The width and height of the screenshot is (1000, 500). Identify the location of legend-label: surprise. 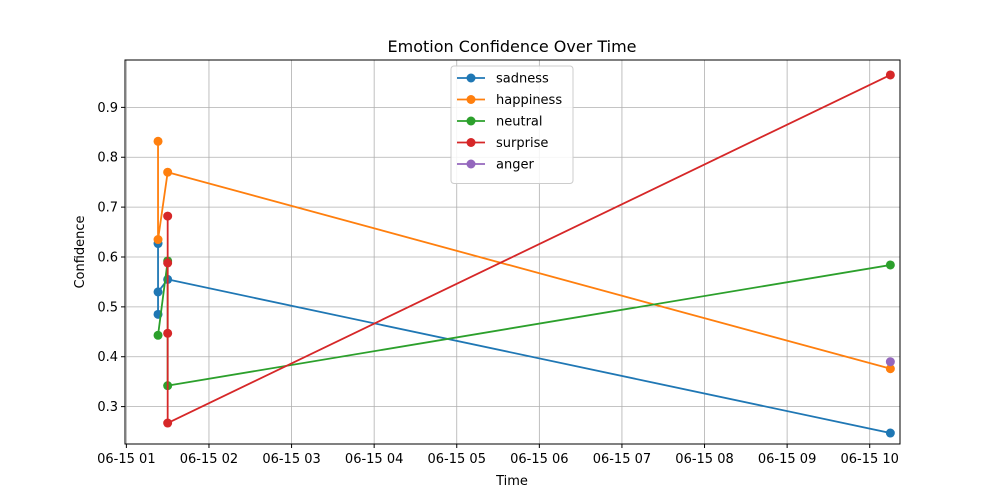
(522, 143).